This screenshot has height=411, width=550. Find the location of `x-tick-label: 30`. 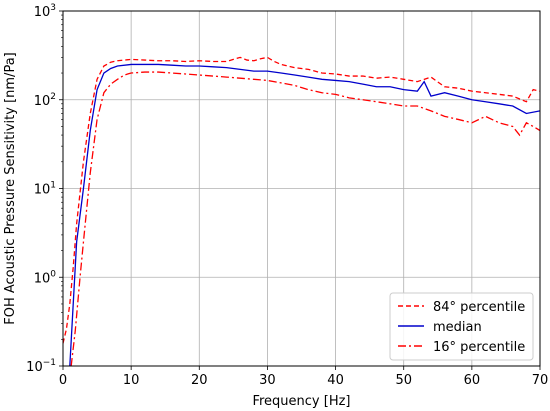

x-tick-label: 30 is located at coordinates (267, 380).